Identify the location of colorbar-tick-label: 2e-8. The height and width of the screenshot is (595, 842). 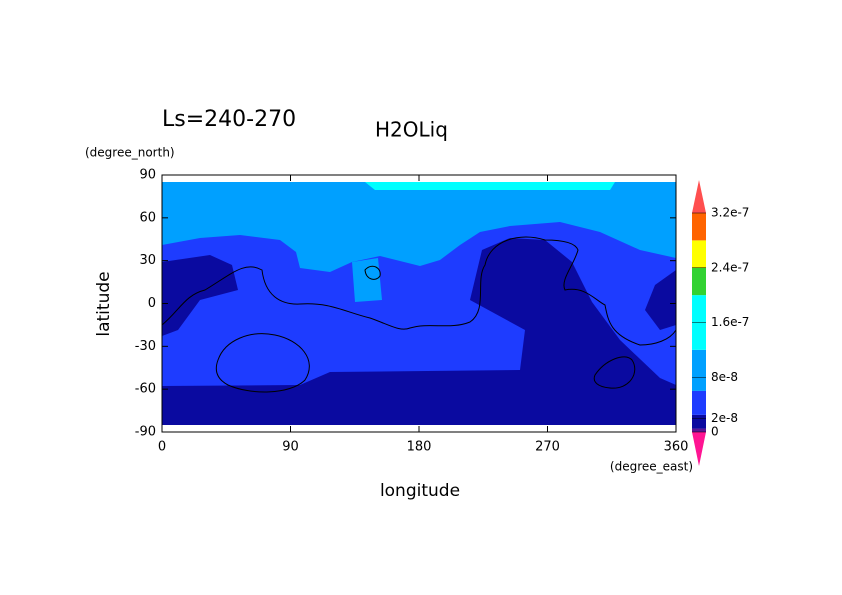
(724, 418).